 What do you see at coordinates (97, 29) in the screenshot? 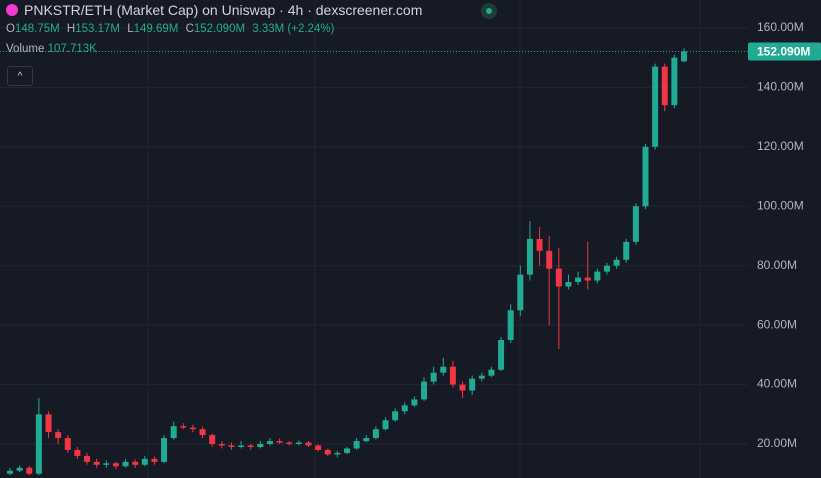
I see `ohlc-value: 153.17M` at bounding box center [97, 29].